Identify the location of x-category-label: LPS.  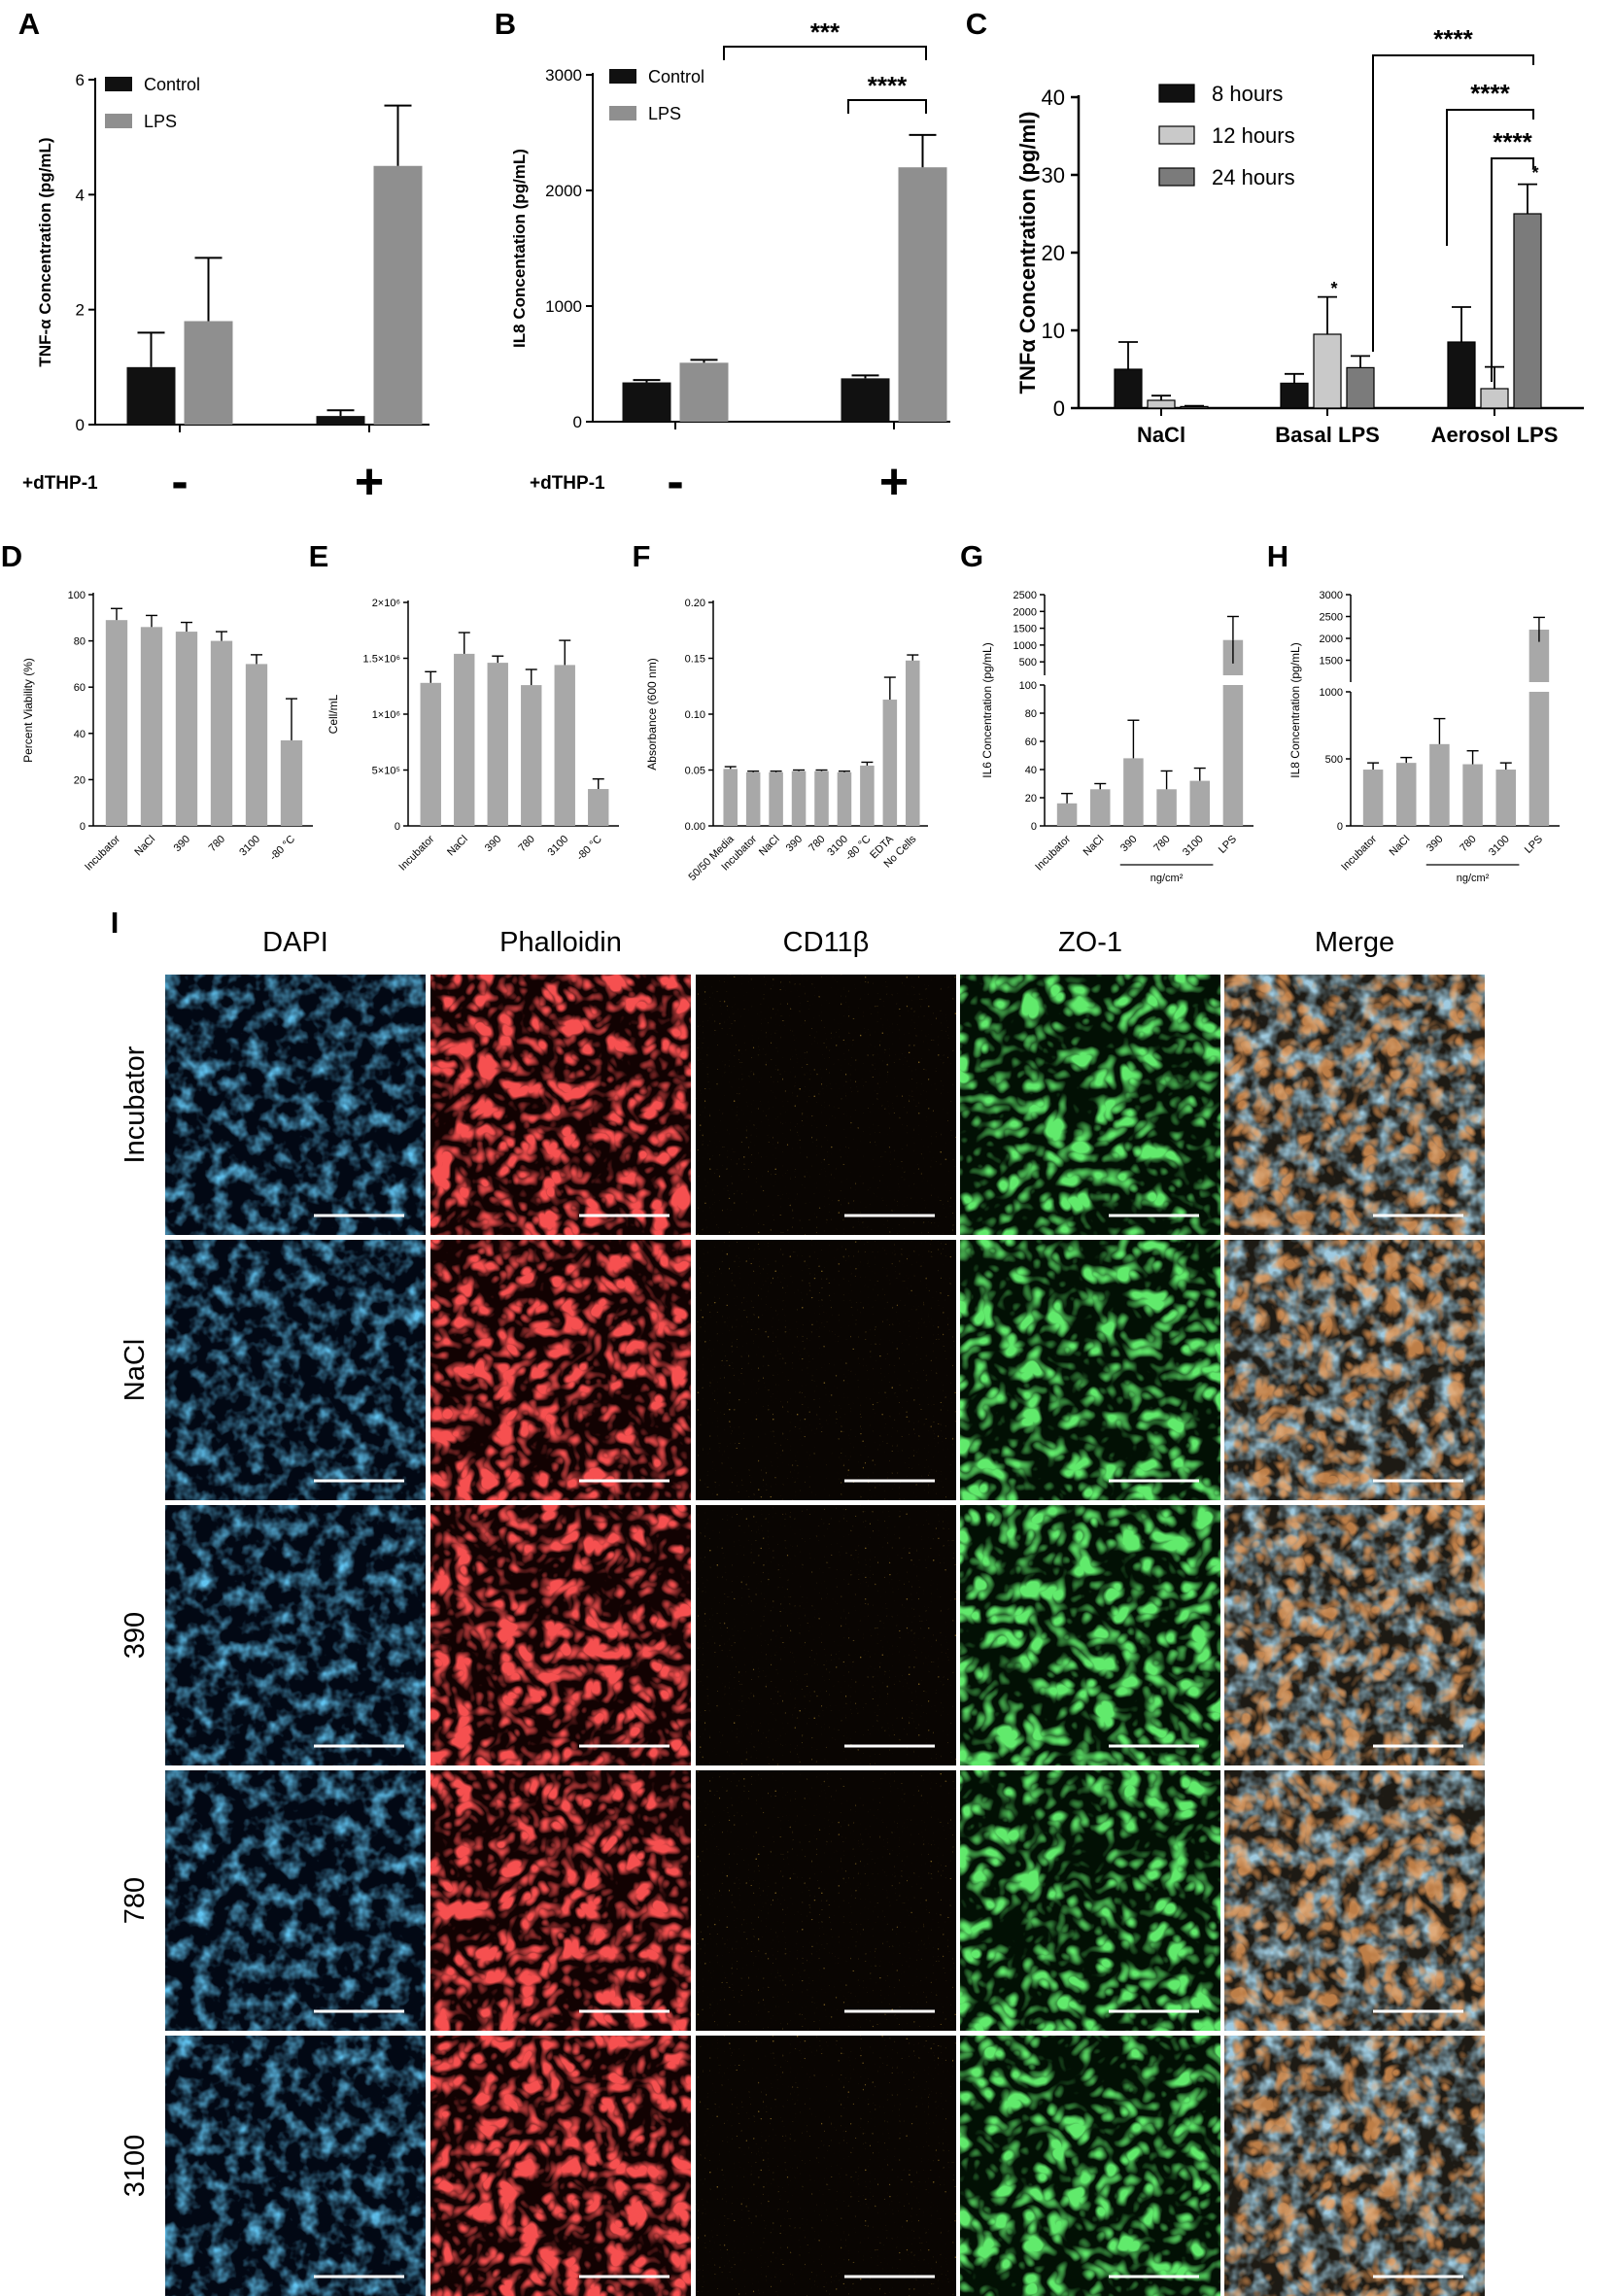
(1534, 845).